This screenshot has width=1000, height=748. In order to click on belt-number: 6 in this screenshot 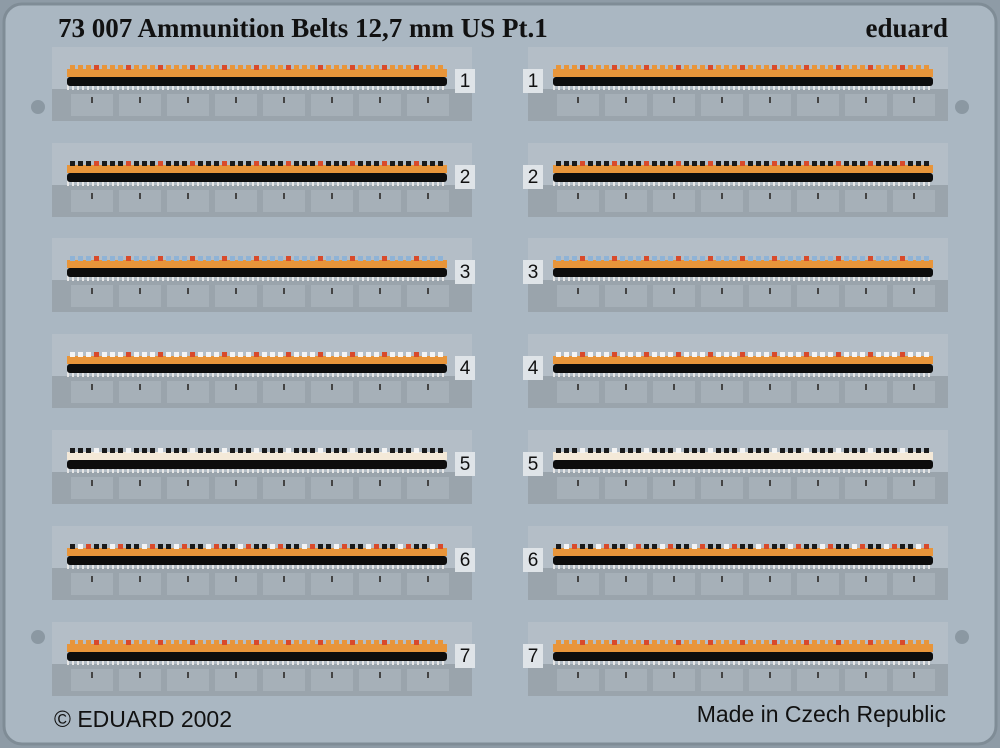, I will do `click(465, 560)`.